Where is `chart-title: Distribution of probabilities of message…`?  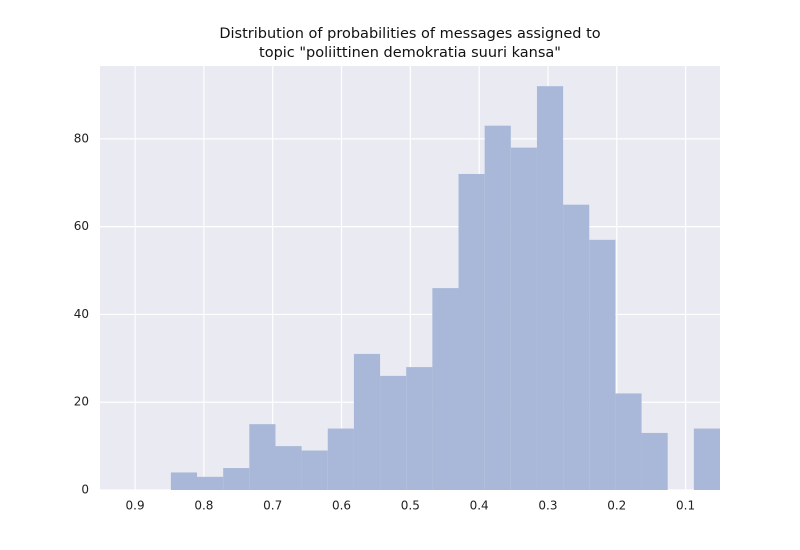 chart-title: Distribution of probabilities of message… is located at coordinates (409, 34).